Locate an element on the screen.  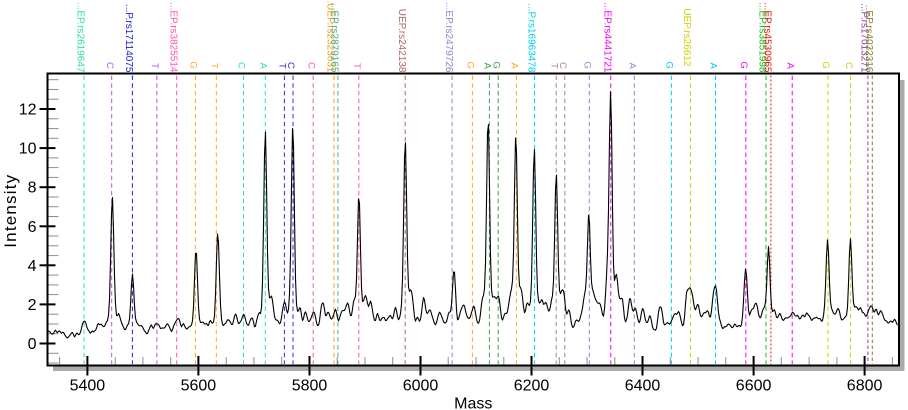
svg-text: ...EP.rs3851998 is located at coordinates (762, 37).